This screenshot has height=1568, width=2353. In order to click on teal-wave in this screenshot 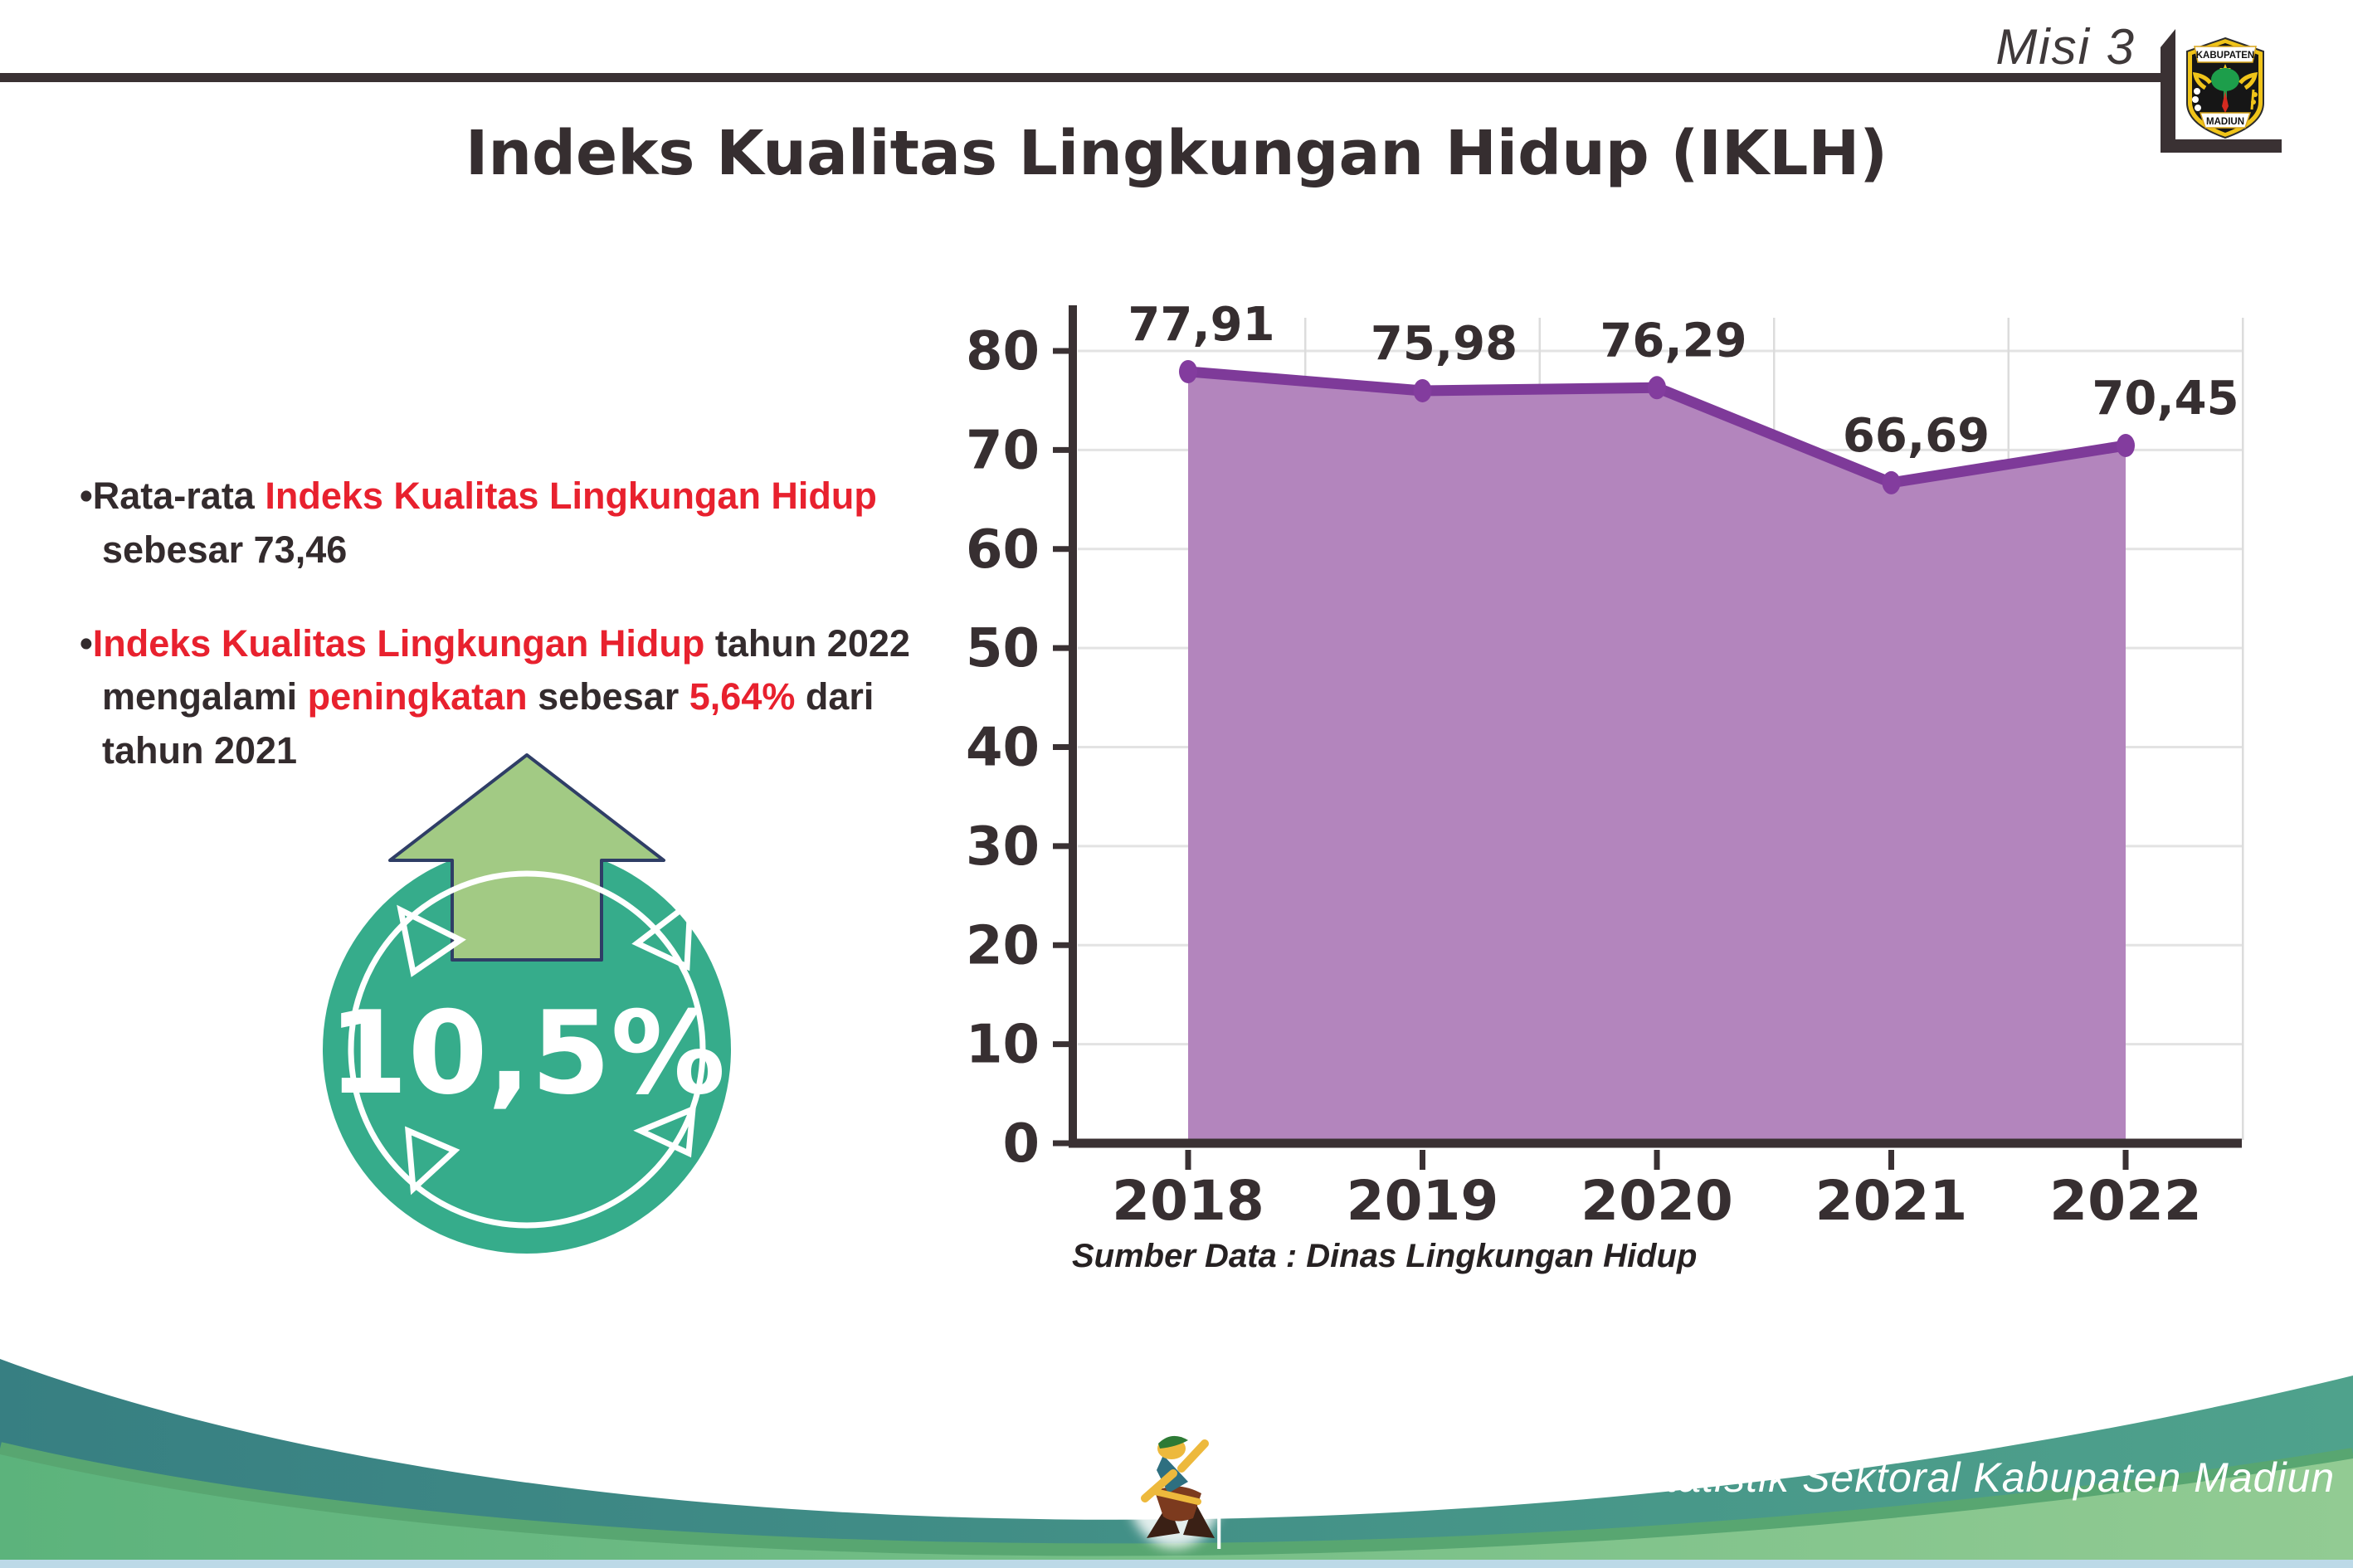, I will do `click(1176, 1463)`.